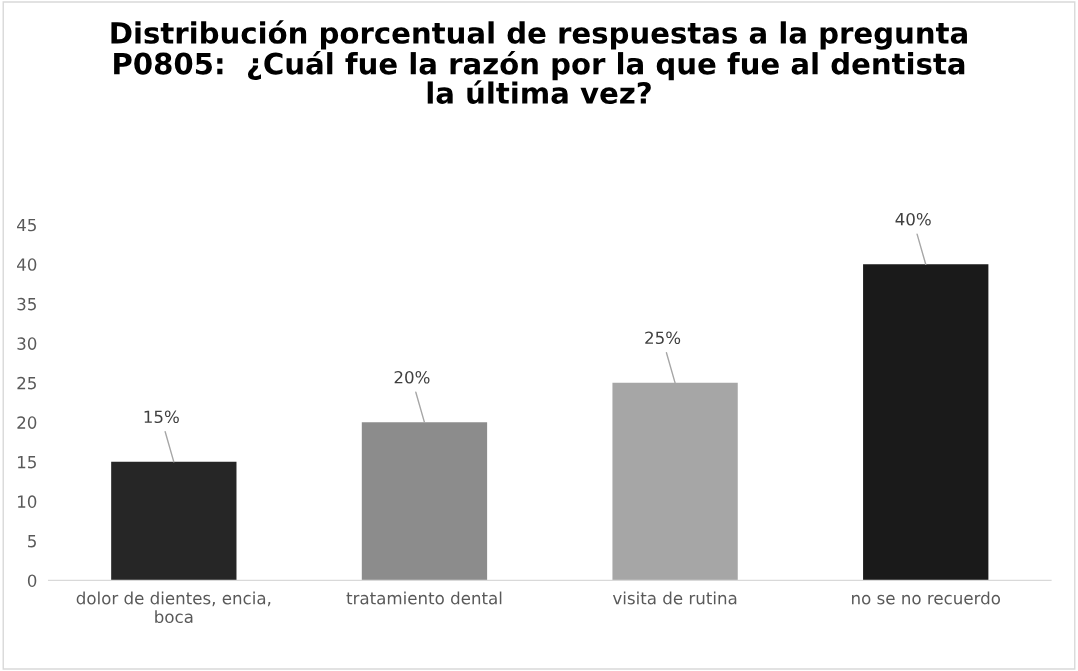  What do you see at coordinates (32, 580) in the screenshot?
I see `y-tick-label: 0` at bounding box center [32, 580].